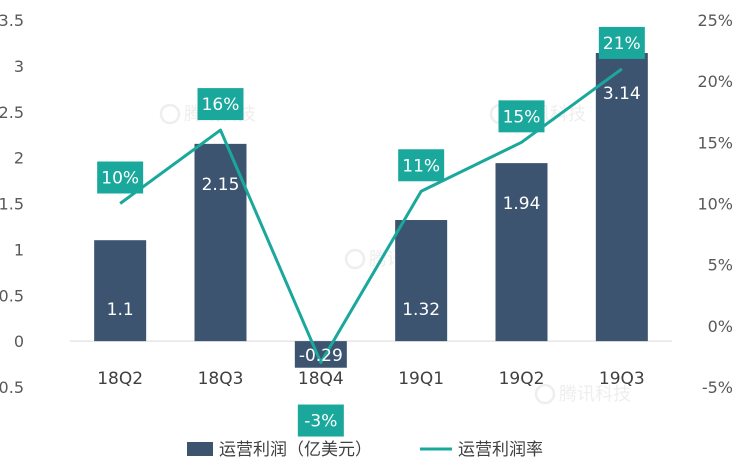 This screenshot has width=754, height=476. I want to click on y-right-tick-label: 25%, so click(715, 20).